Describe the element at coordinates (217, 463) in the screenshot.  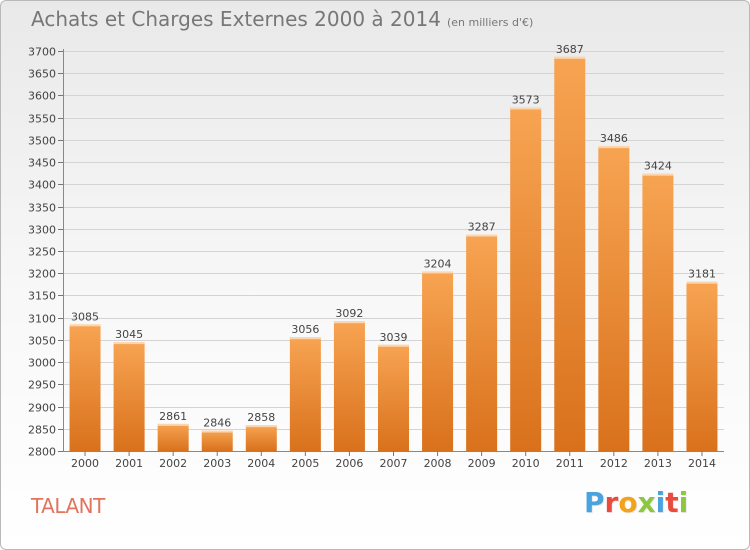
I see `x-tick-label: 2003` at that location.